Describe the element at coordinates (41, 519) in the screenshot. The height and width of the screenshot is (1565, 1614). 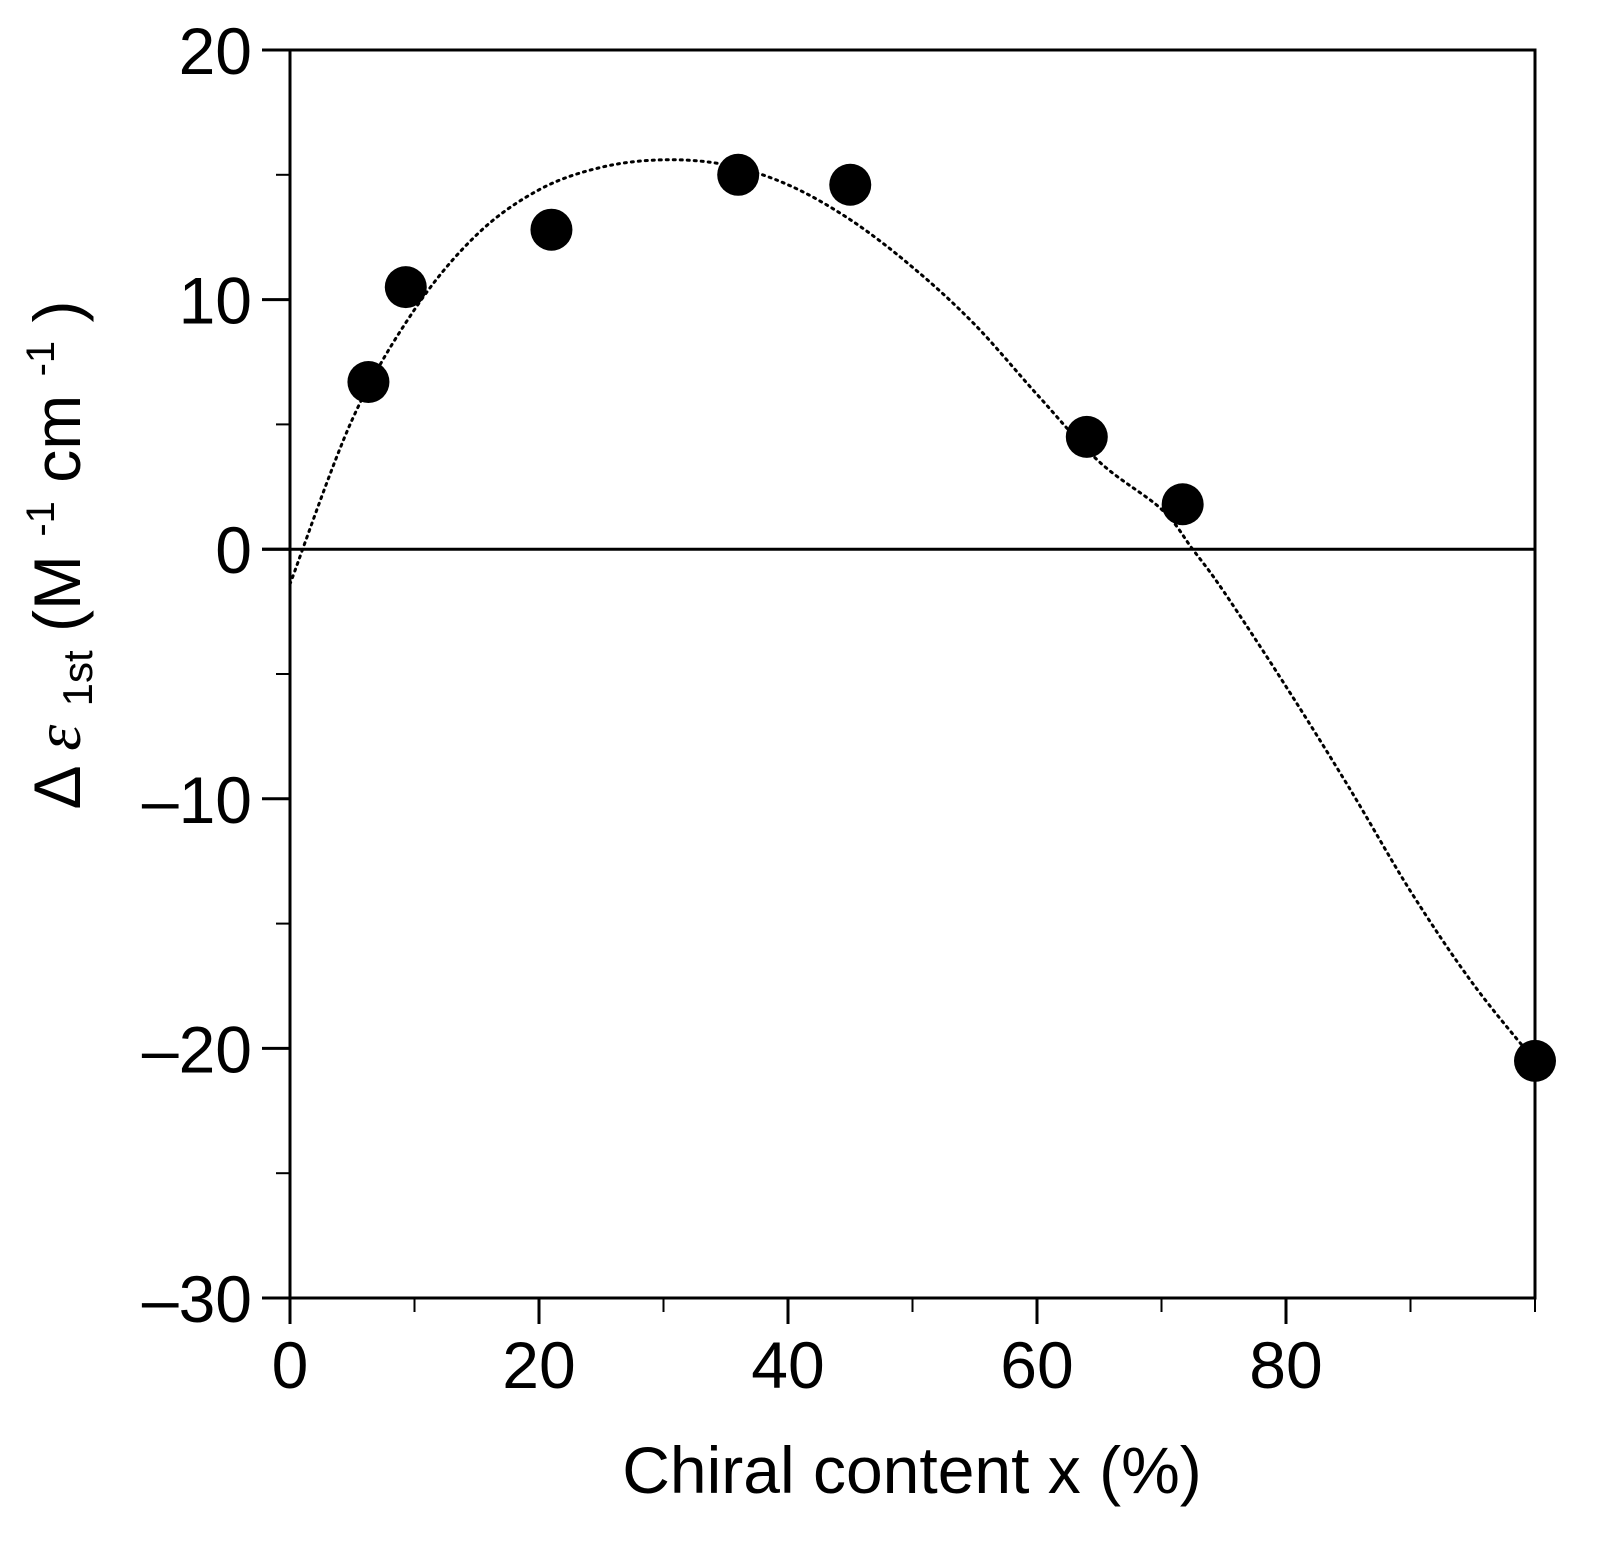
I see `y-axis-label-sup1: -1` at that location.